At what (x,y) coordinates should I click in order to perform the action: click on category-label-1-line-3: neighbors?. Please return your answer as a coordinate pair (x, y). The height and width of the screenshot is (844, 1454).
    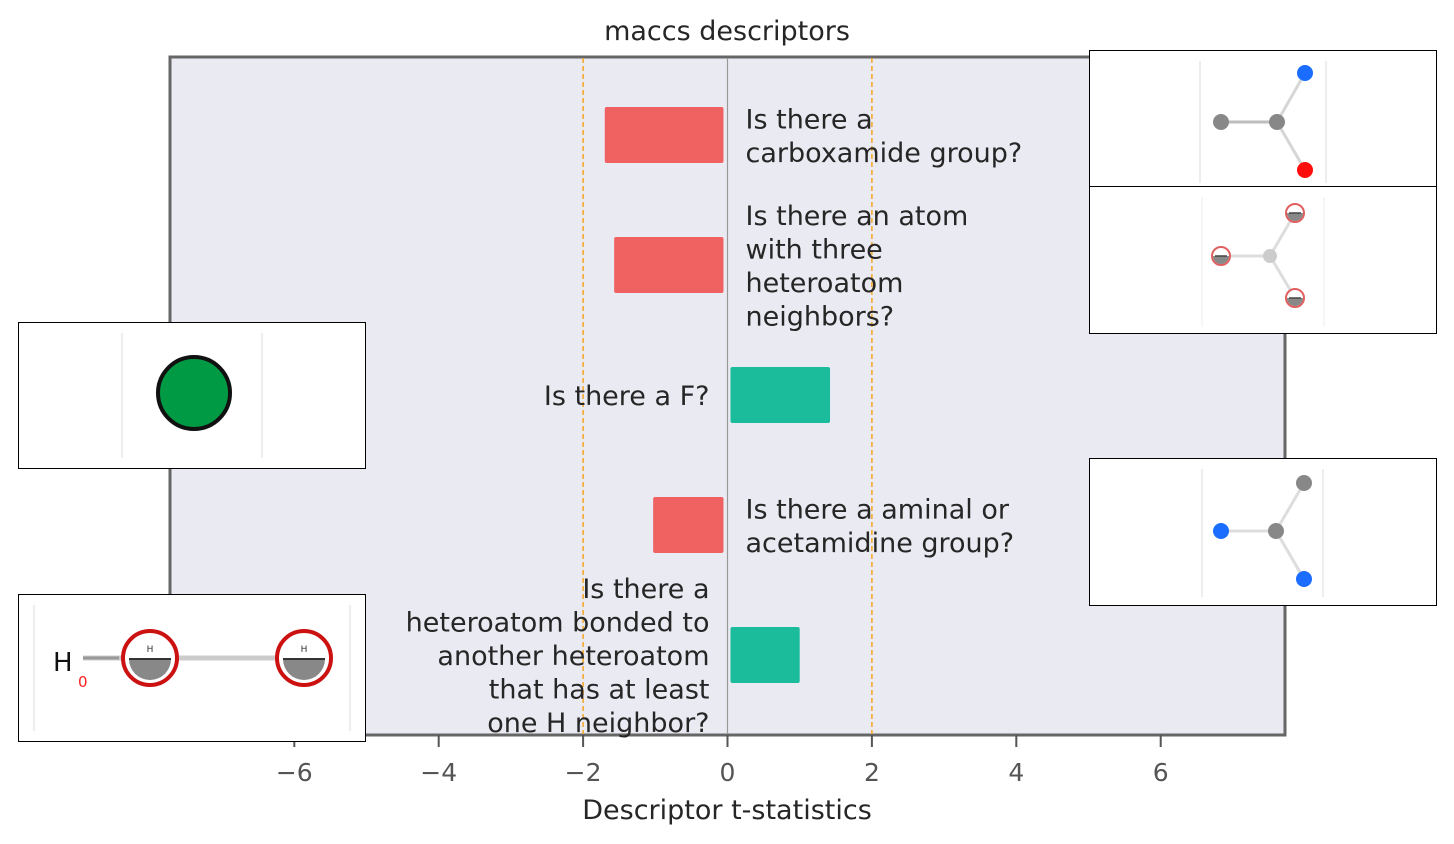
    Looking at the image, I should click on (820, 316).